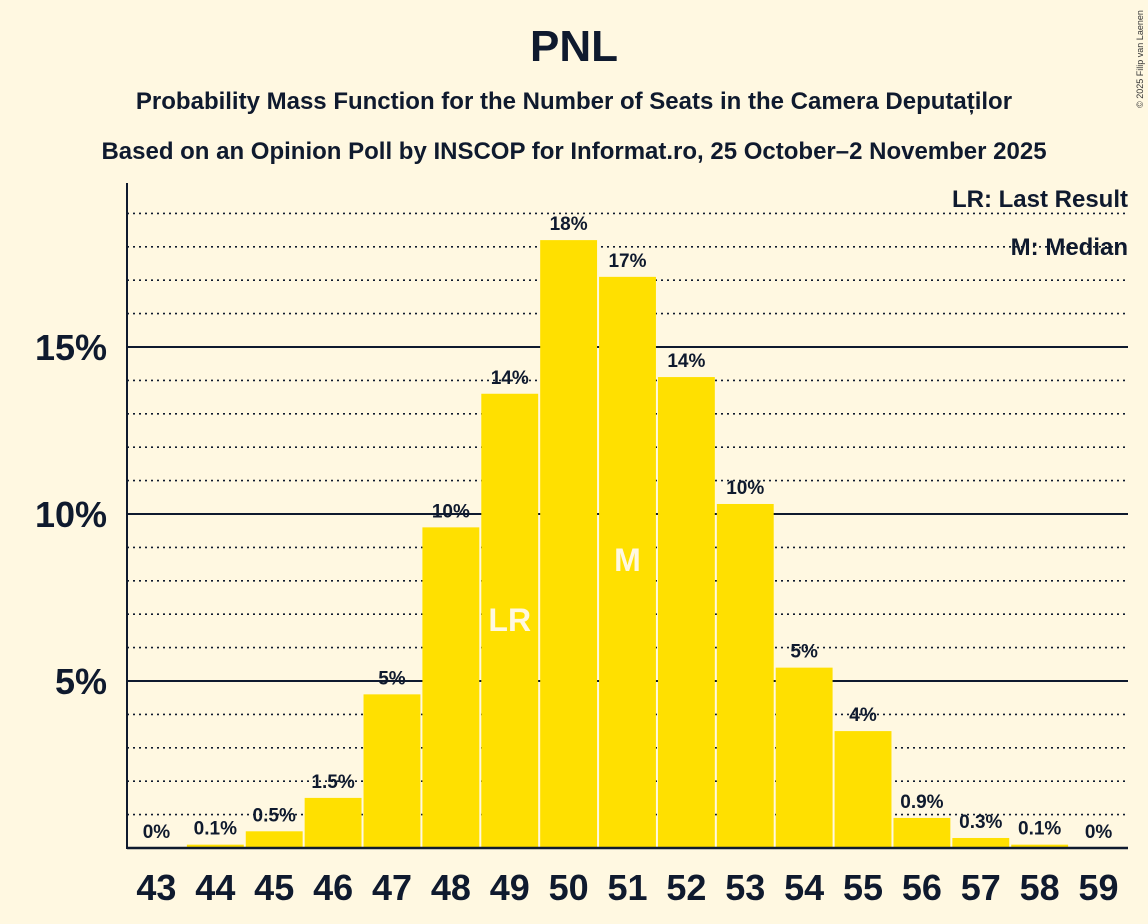  Describe the element at coordinates (627, 261) in the screenshot. I see `bar-value-label: 17%` at that location.